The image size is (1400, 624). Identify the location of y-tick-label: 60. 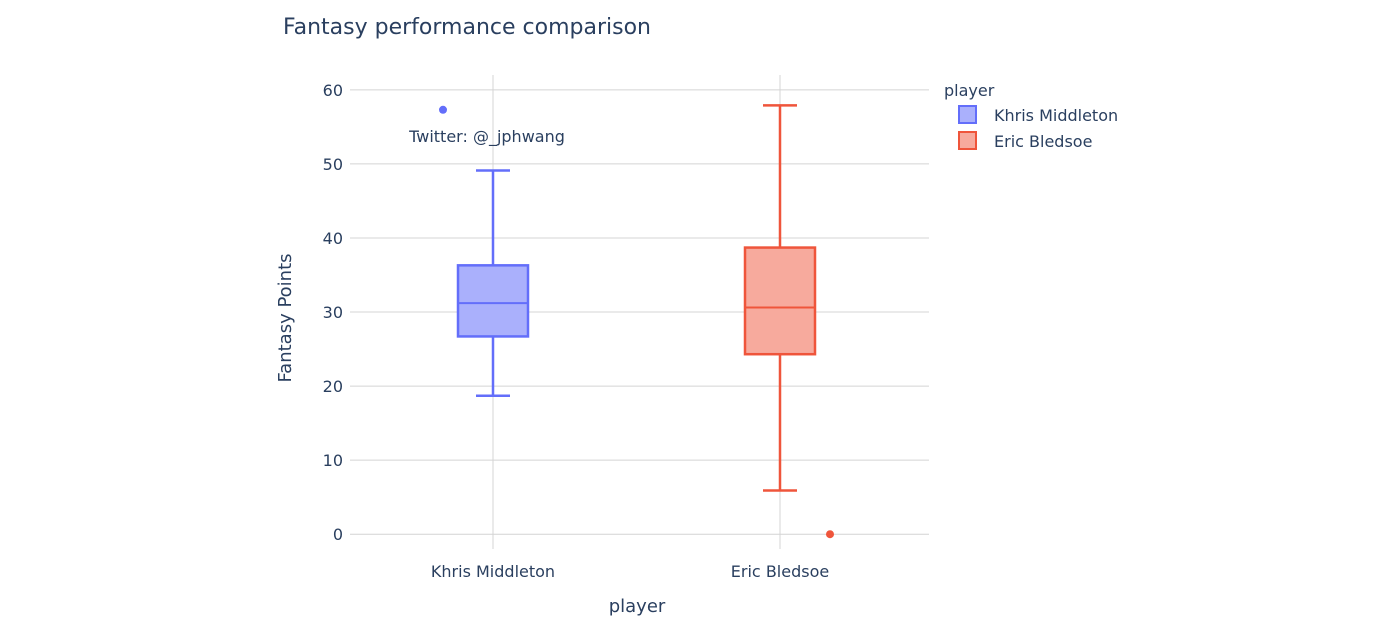
(333, 90).